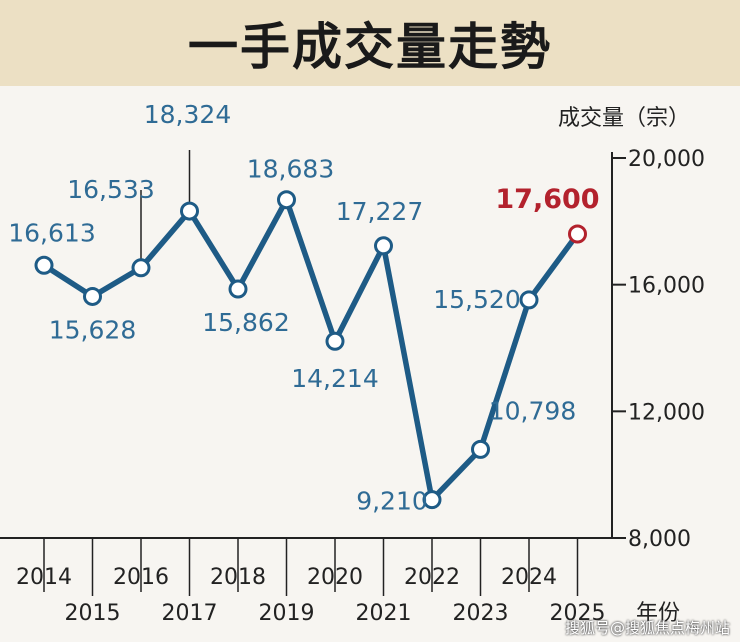  What do you see at coordinates (92, 329) in the screenshot?
I see `data-label: 15,628` at bounding box center [92, 329].